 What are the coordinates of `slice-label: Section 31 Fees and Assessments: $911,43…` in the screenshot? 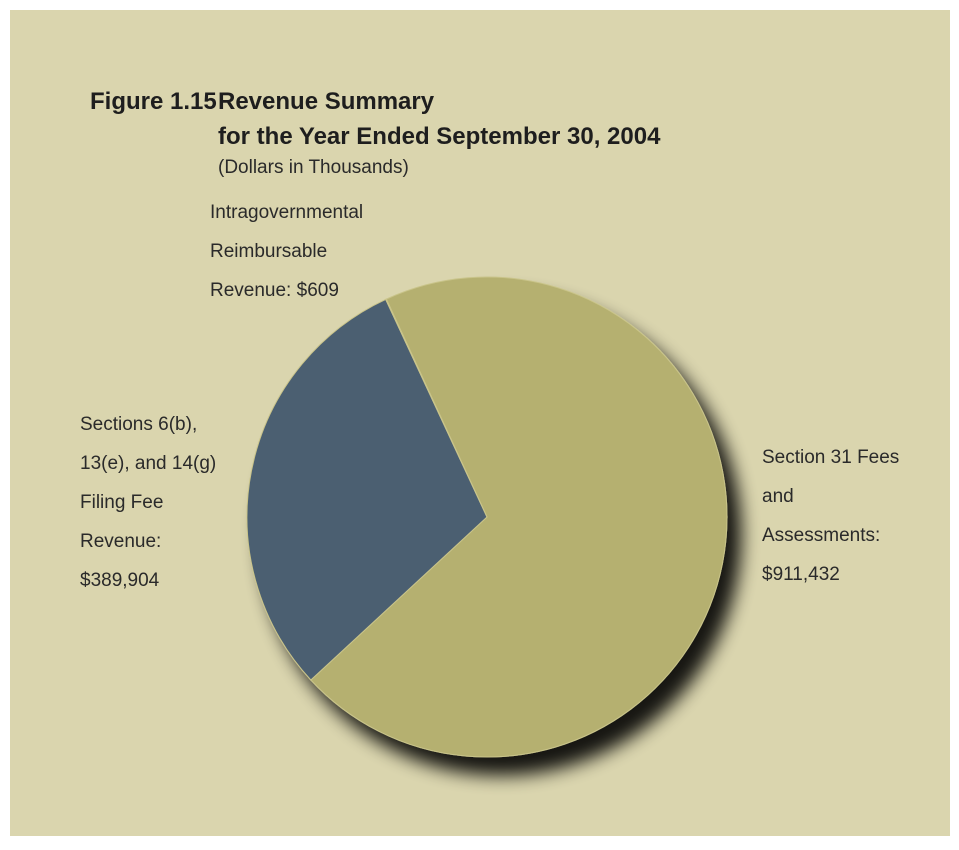 It's located at (832, 516).